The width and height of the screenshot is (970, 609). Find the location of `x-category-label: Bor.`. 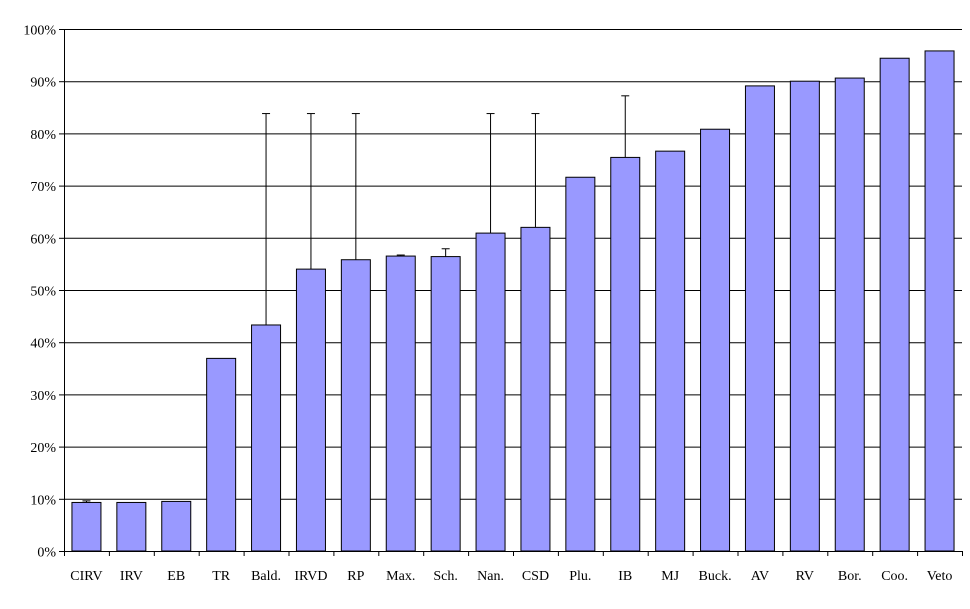

x-category-label: Bor. is located at coordinates (850, 576).